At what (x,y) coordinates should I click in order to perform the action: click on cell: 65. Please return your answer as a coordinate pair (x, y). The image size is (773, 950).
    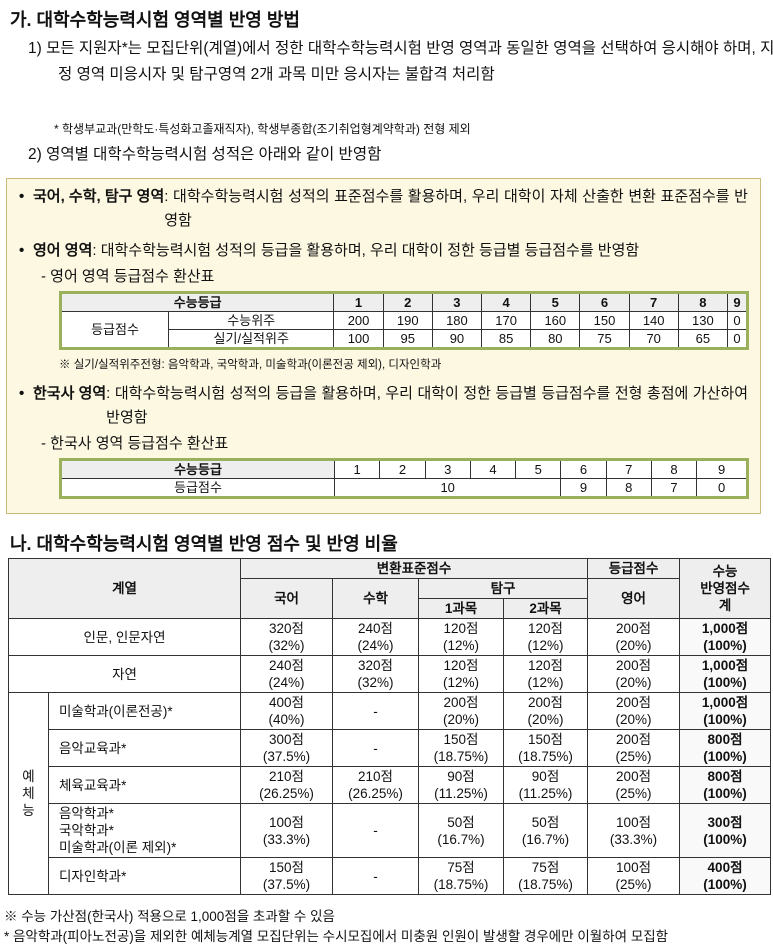
    Looking at the image, I should click on (702, 339).